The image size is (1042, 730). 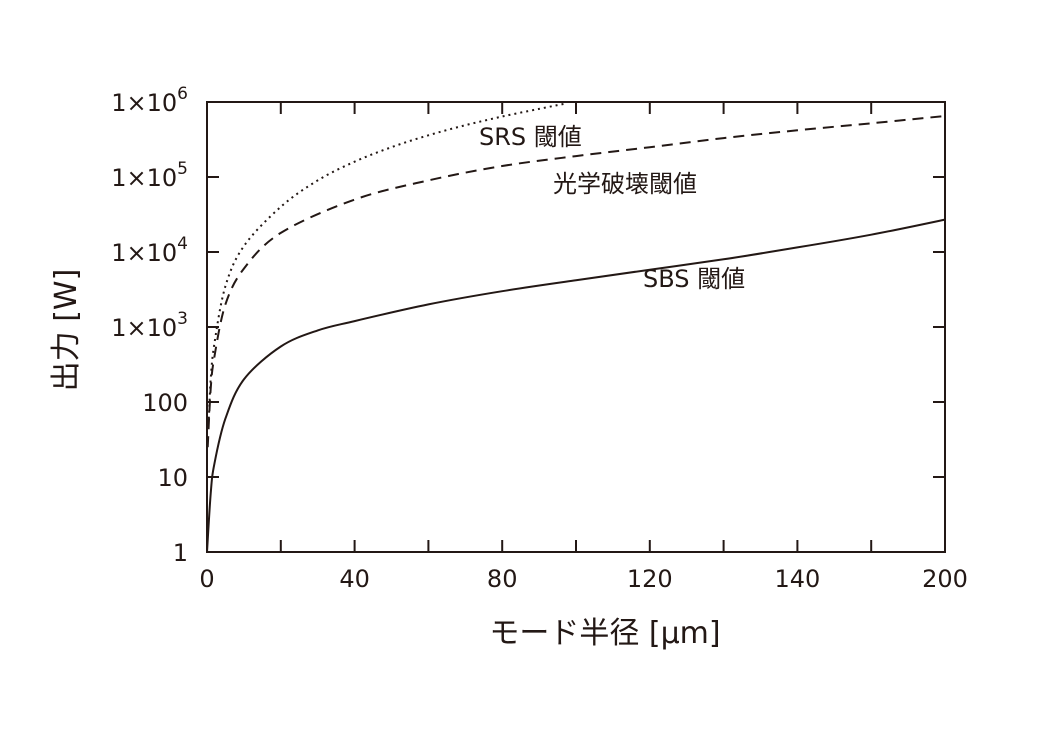 I want to click on x-axis-label: モード半径 [μm], so click(x=604, y=633).